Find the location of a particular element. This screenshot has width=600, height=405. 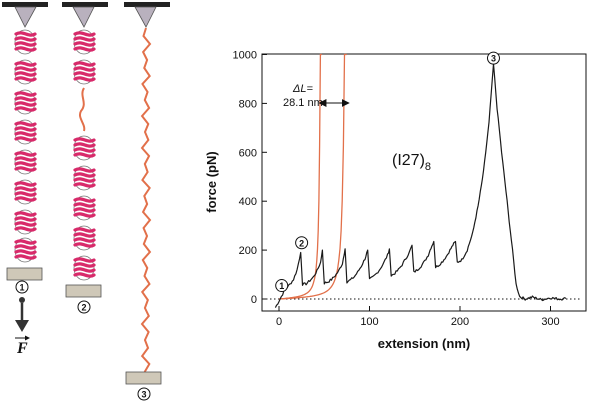

step-1-label: 1 is located at coordinates (21, 288).